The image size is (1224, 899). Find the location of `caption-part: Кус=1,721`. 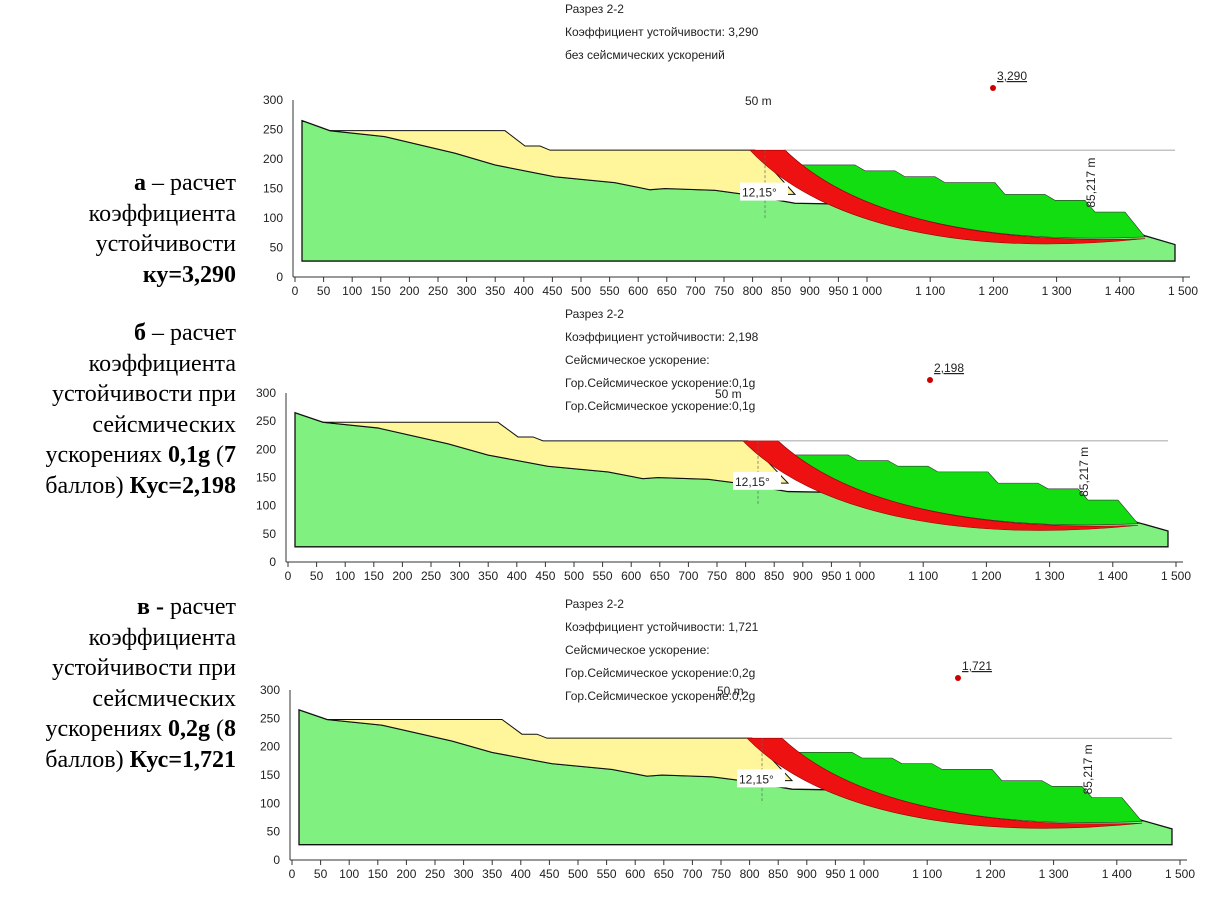

caption-part: Кус=1,721 is located at coordinates (182, 759).